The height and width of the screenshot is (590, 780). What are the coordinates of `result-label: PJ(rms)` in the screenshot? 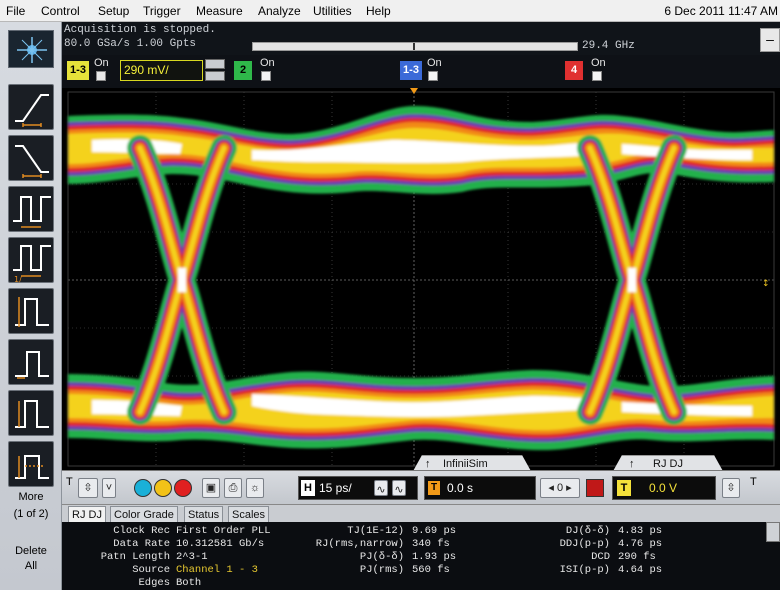 It's located at (381, 570).